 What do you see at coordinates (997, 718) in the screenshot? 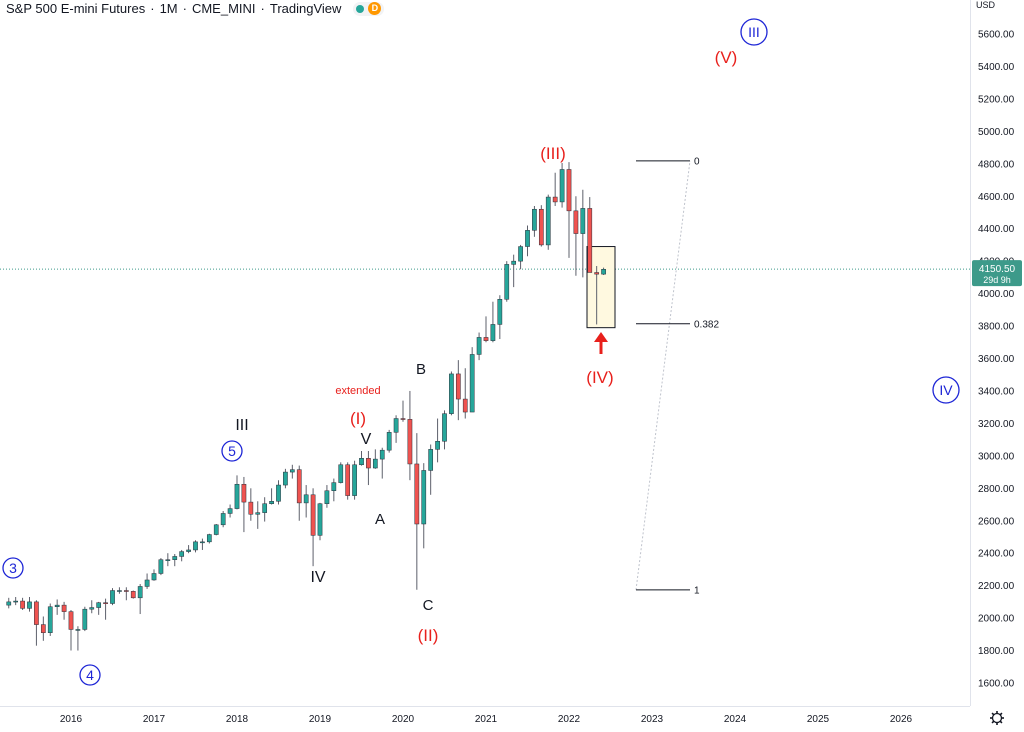
I see `gear-icon` at bounding box center [997, 718].